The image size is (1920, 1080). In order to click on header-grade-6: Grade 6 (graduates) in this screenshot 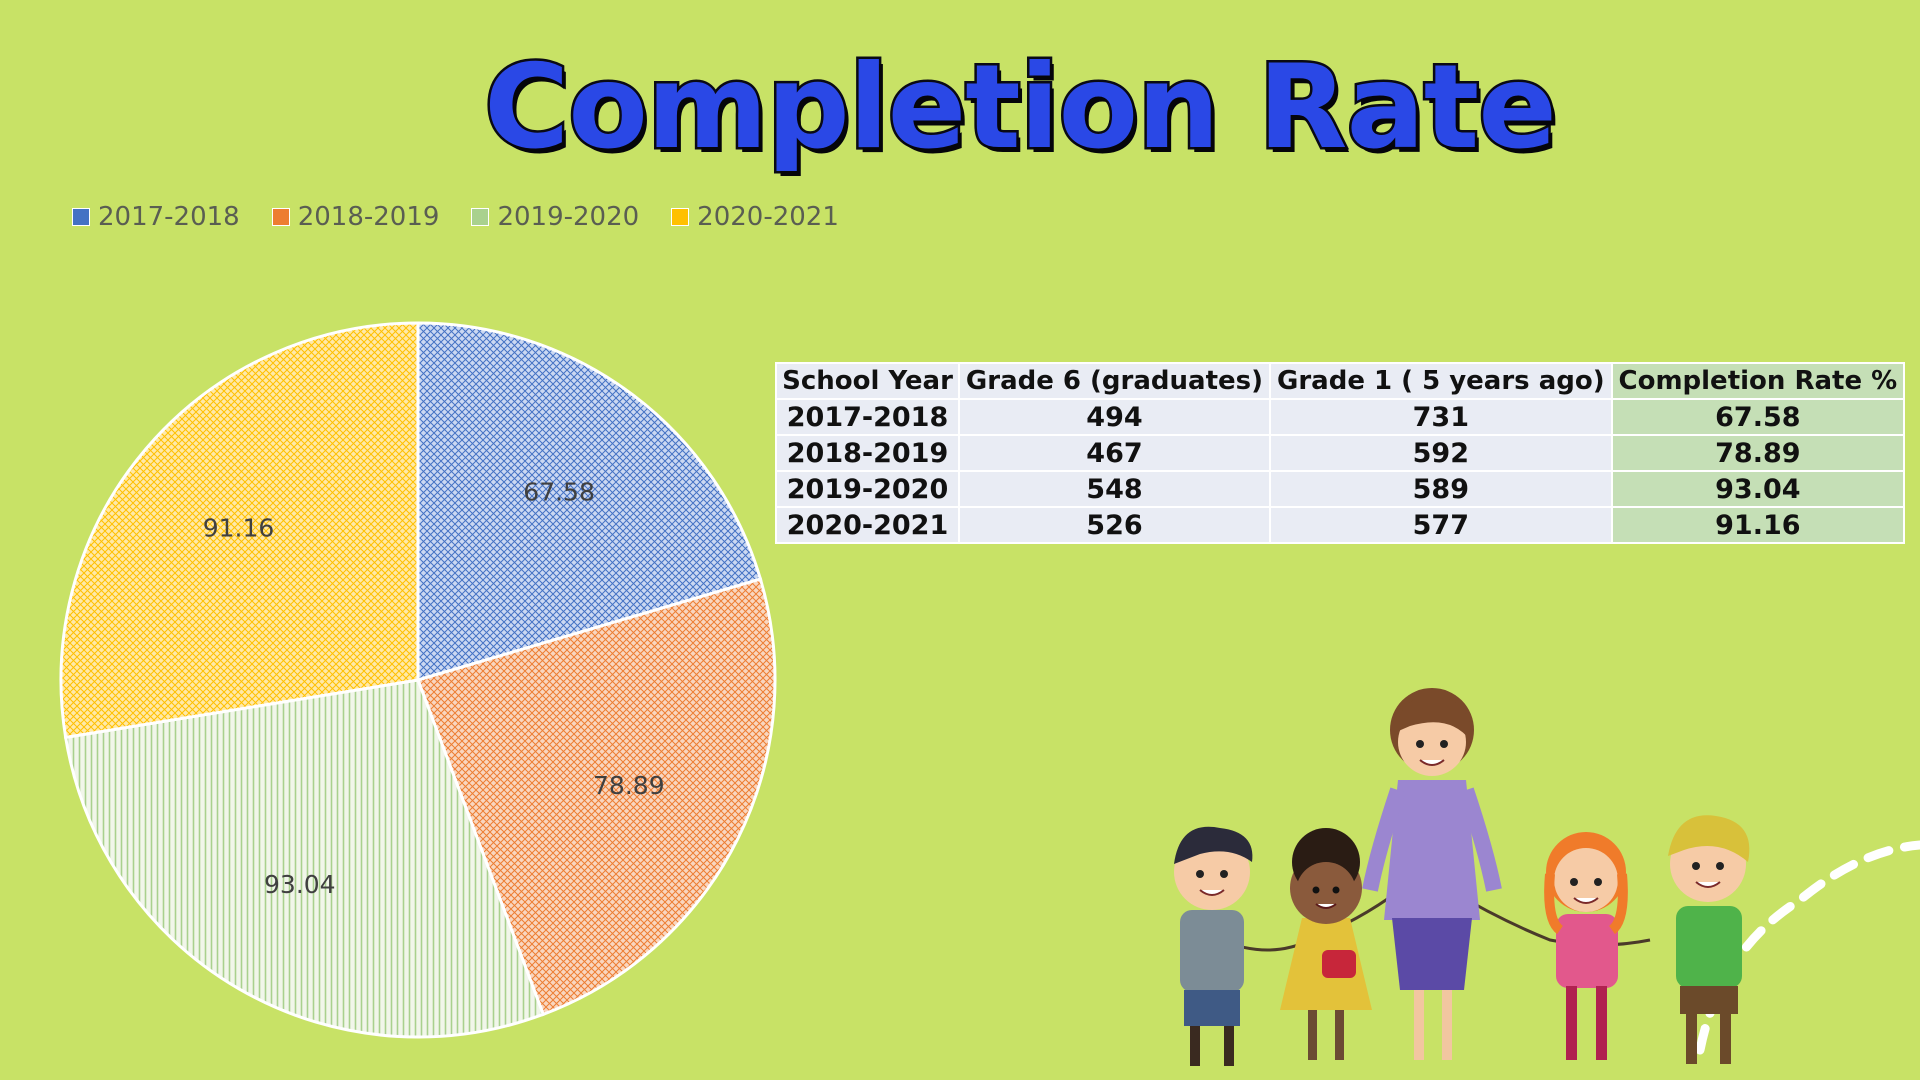, I will do `click(1114, 381)`.